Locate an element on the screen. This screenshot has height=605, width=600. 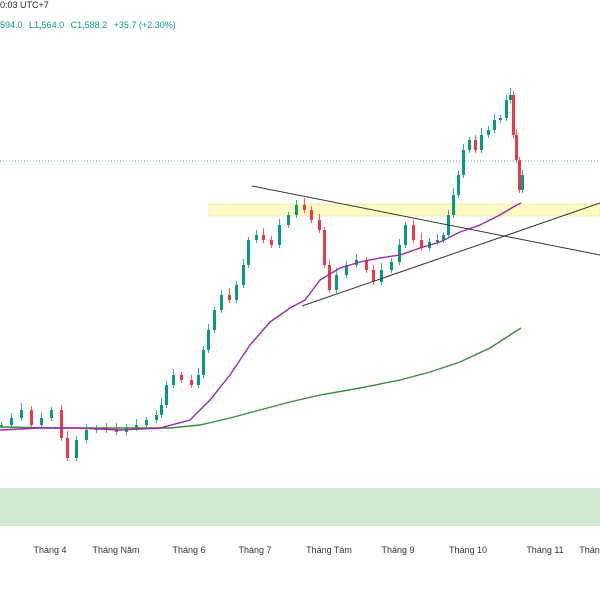
ohlc-high: 594.0 is located at coordinates (11, 25).